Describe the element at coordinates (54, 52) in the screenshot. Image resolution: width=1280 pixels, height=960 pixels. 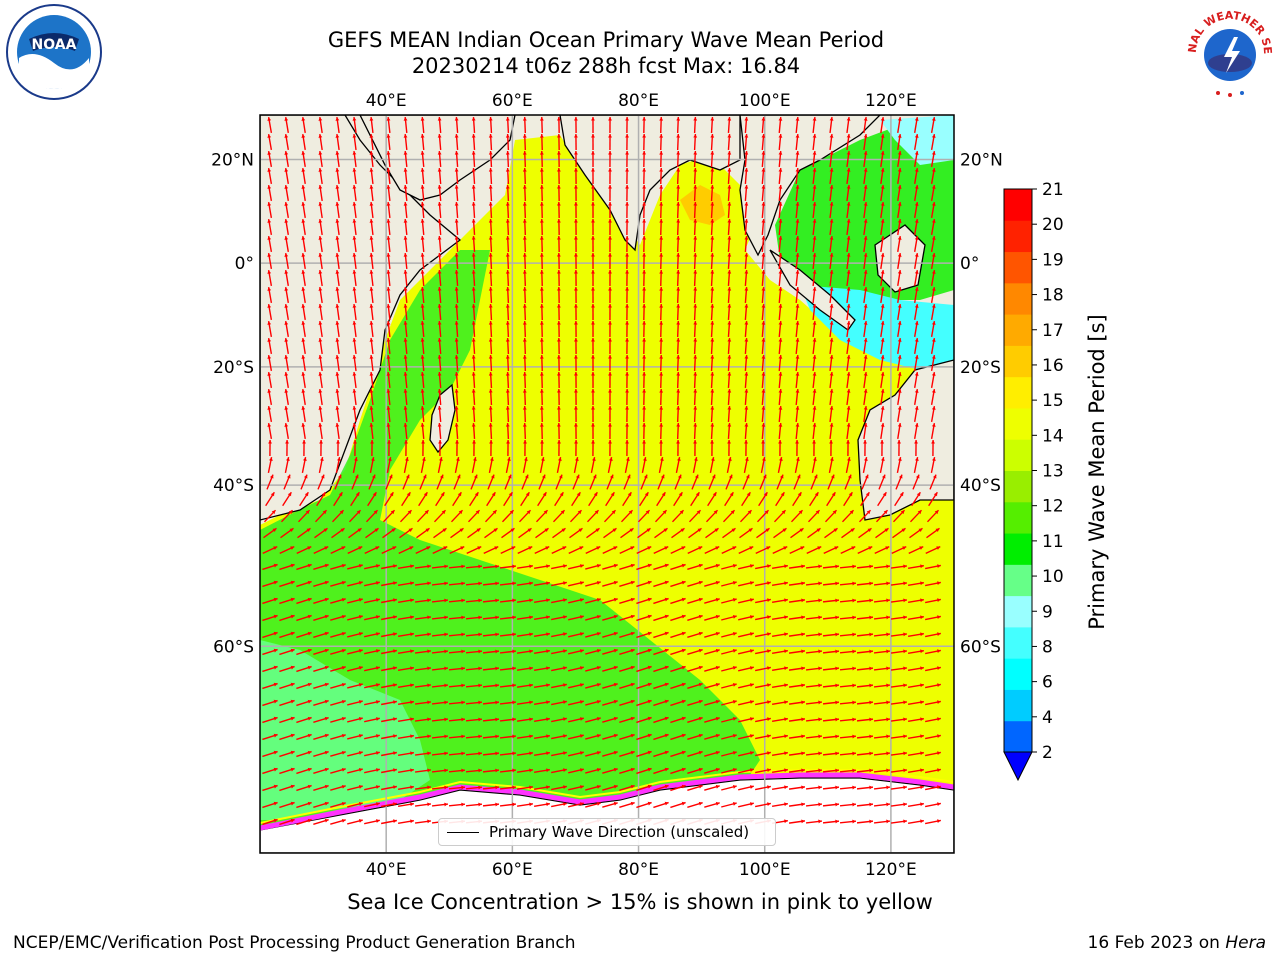
I see `noaa-logo: NOAA` at that location.